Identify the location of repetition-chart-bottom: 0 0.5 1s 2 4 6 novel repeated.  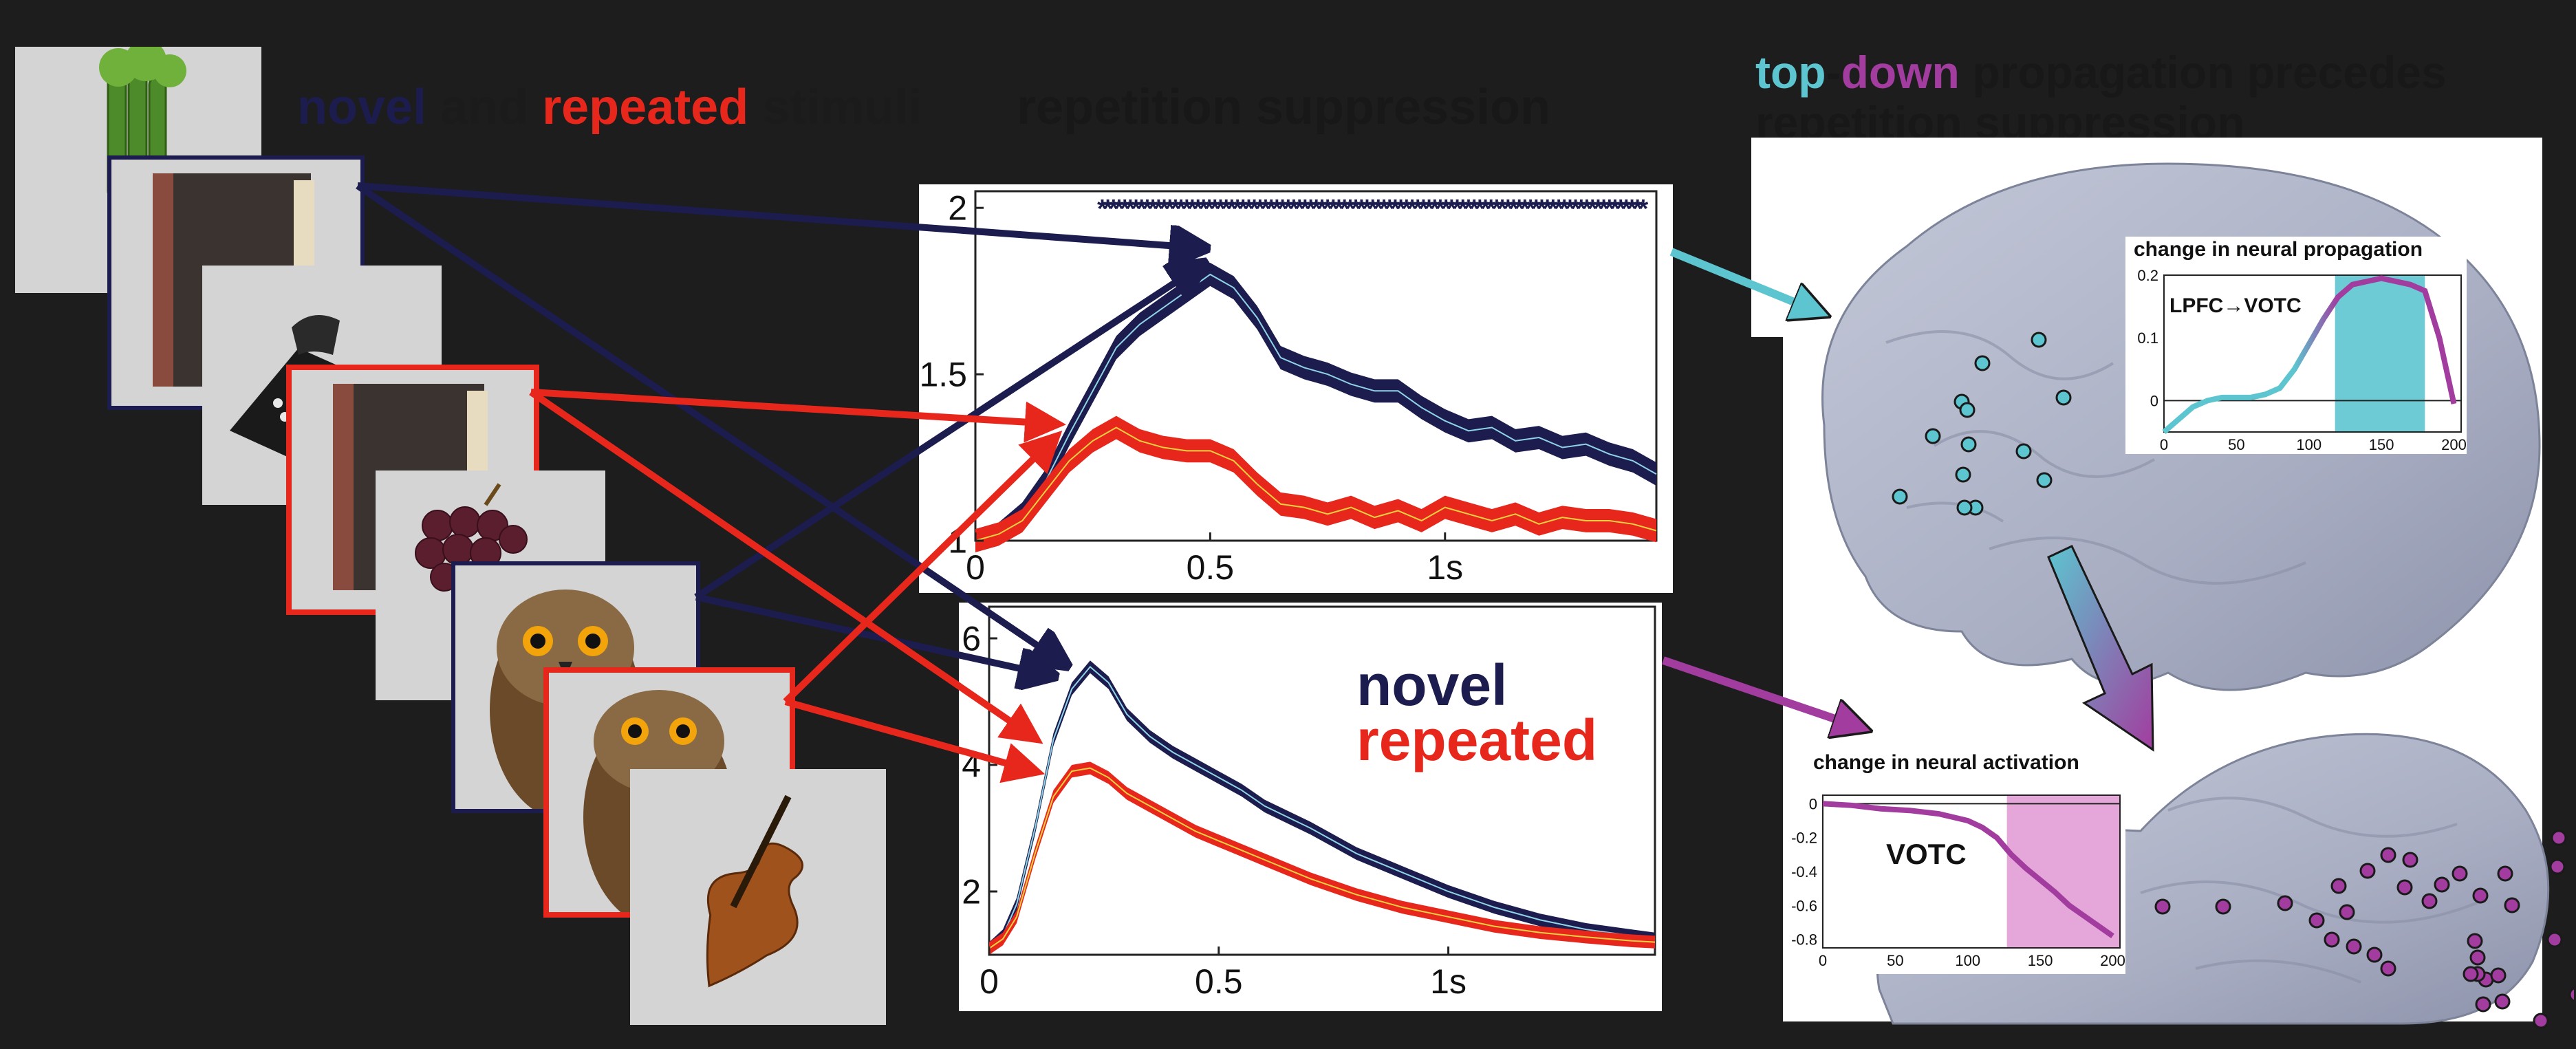
(1310, 807).